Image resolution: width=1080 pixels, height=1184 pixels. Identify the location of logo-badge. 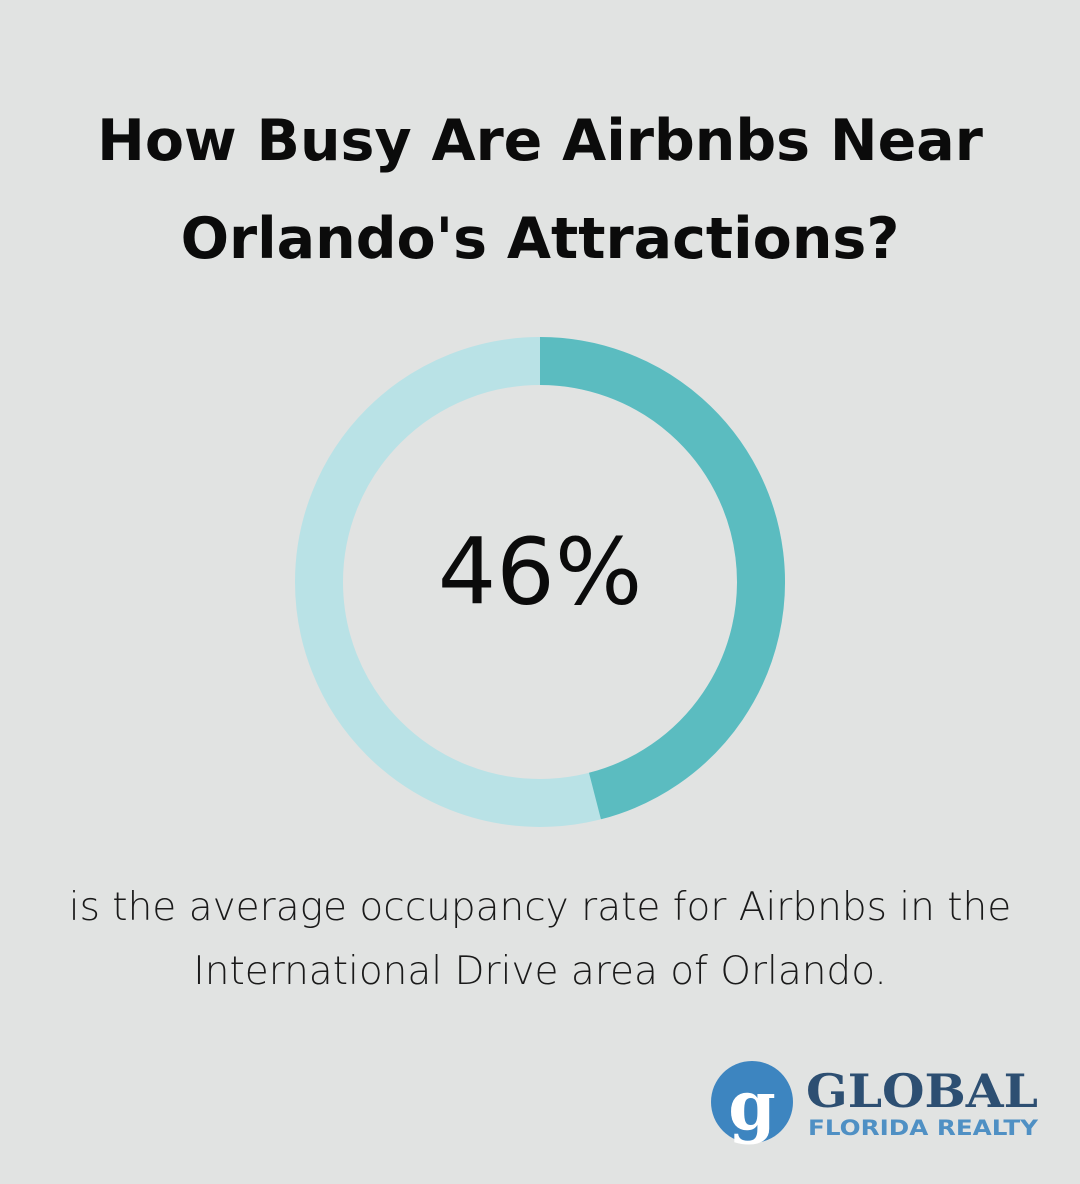
(752, 1102).